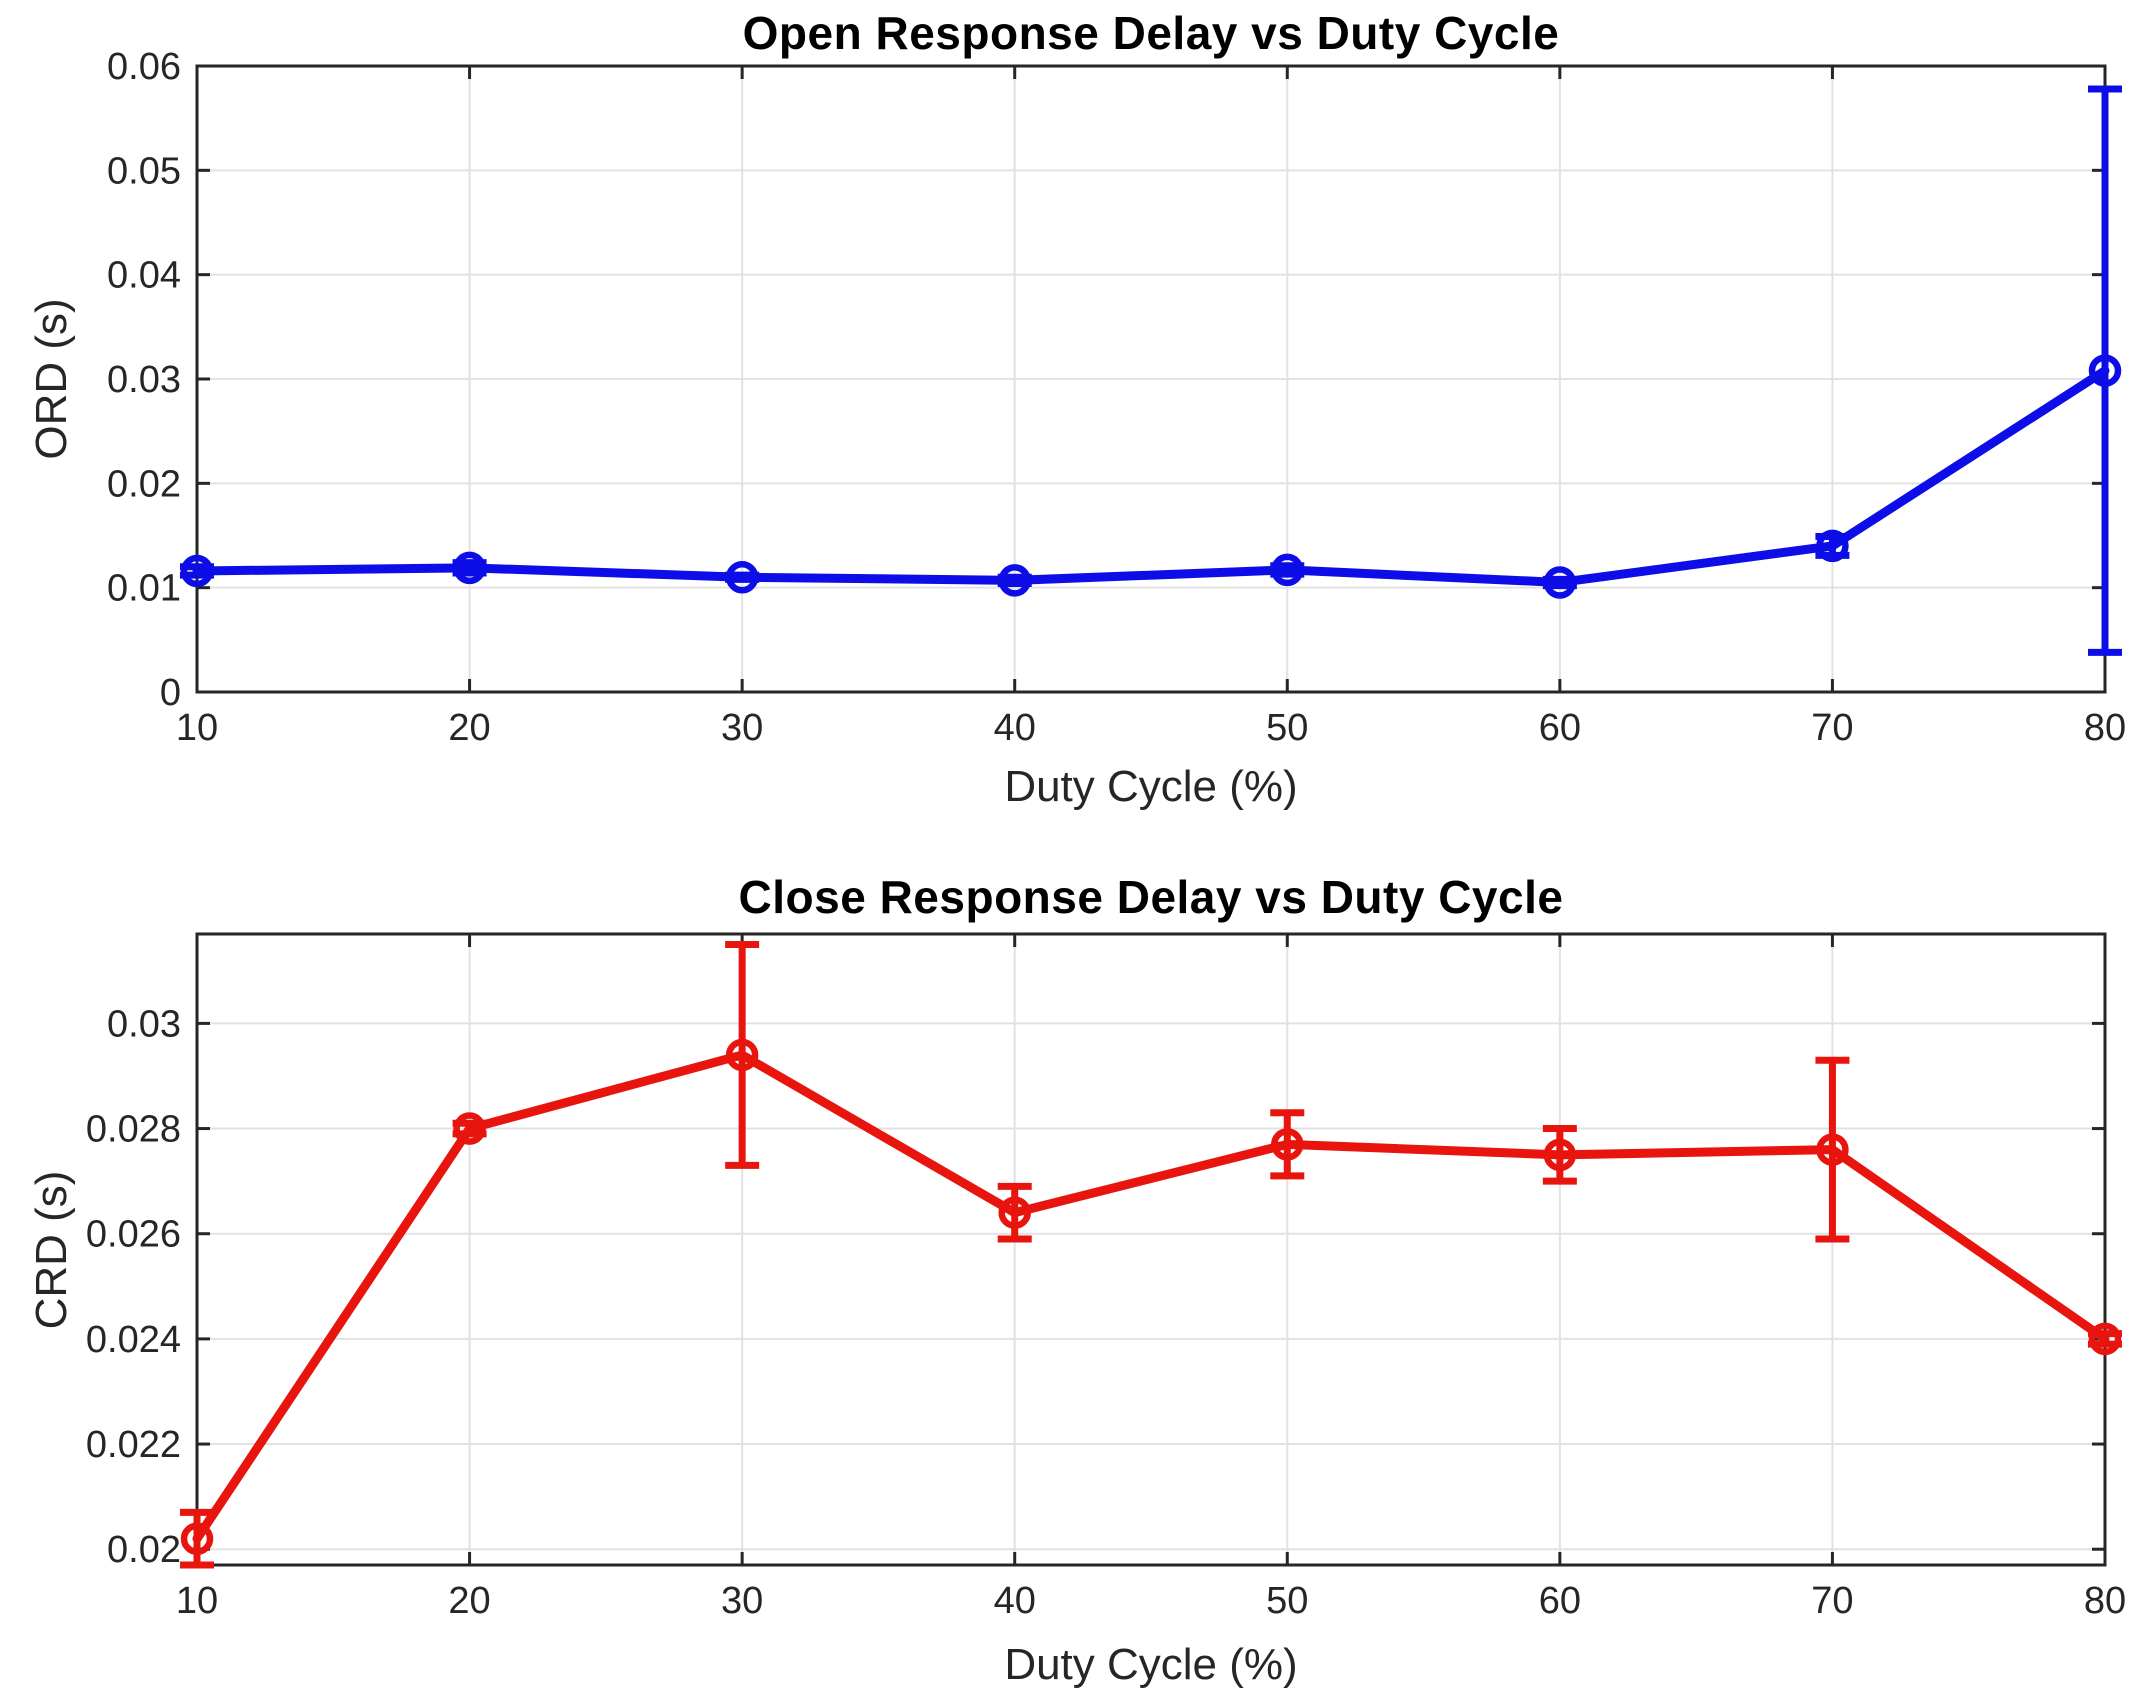  What do you see at coordinates (133, 1445) in the screenshot?
I see `y-tick-label: 0.022` at bounding box center [133, 1445].